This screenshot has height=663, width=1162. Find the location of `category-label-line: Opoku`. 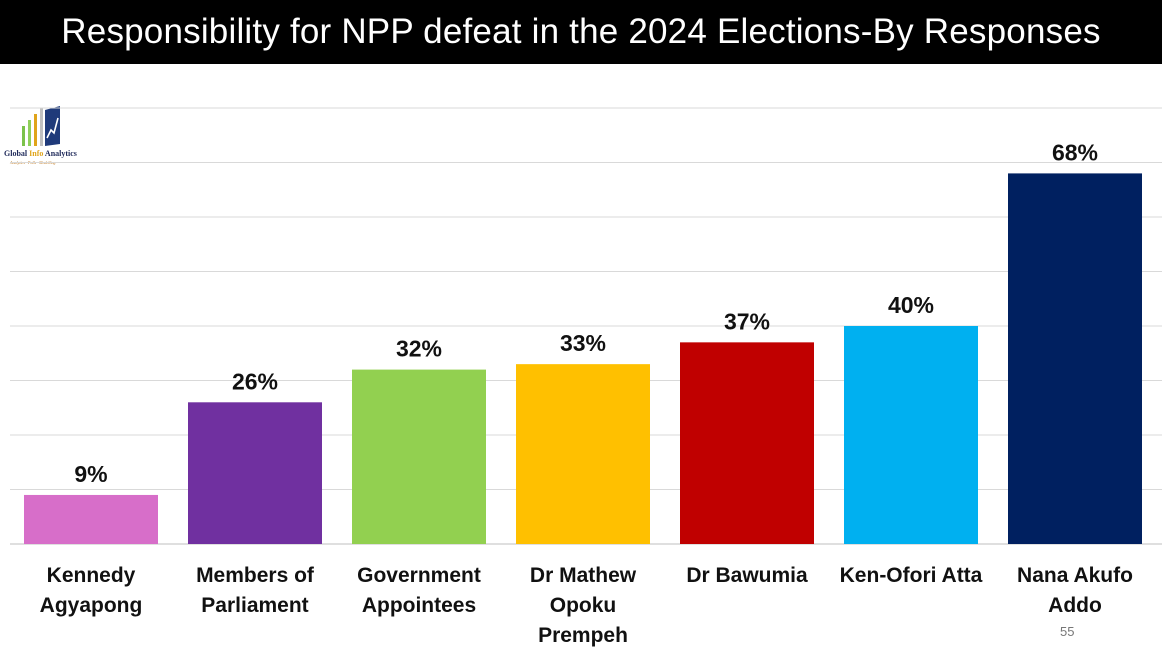

category-label-line: Opoku is located at coordinates (583, 605).